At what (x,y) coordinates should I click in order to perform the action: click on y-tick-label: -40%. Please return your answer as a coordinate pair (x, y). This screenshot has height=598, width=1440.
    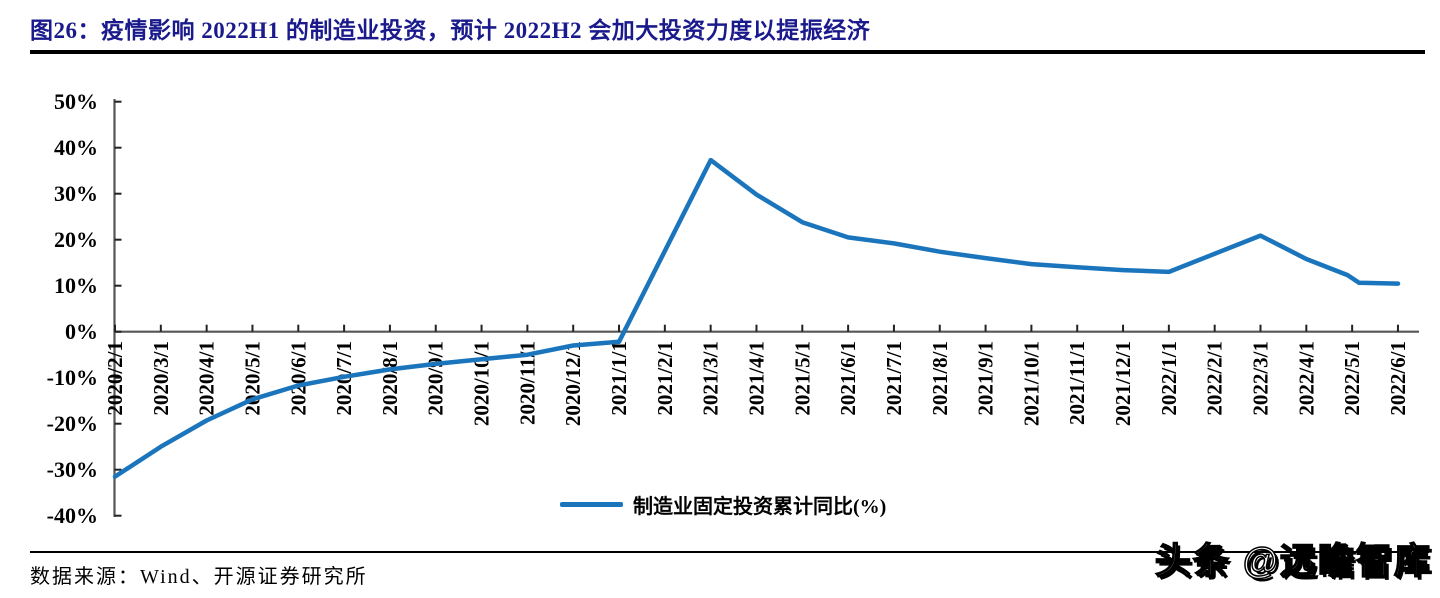
    Looking at the image, I should click on (72, 515).